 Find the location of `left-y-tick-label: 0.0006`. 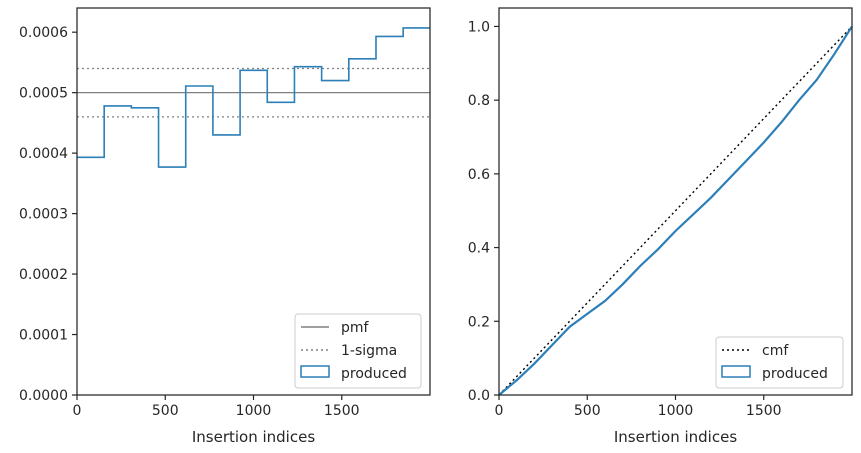

left-y-tick-label: 0.0006 is located at coordinates (43, 33).